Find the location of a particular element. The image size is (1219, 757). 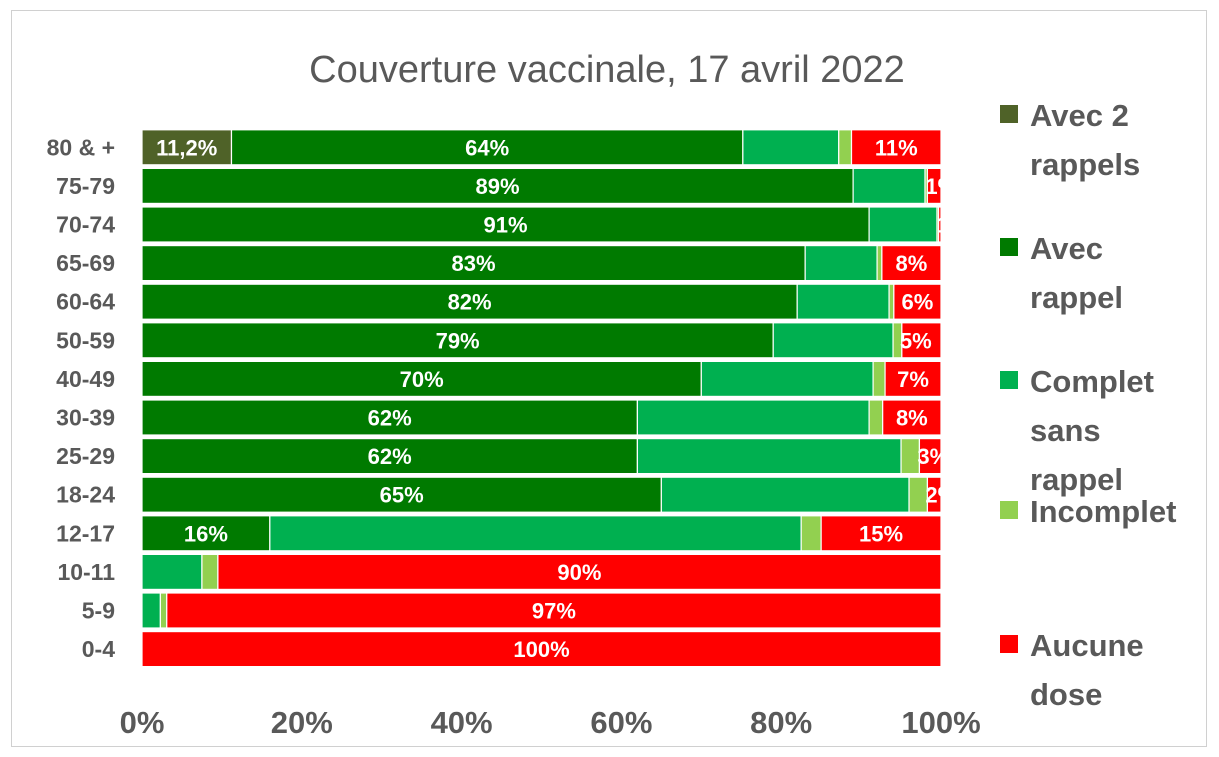

data-label: 83% is located at coordinates (474, 263).